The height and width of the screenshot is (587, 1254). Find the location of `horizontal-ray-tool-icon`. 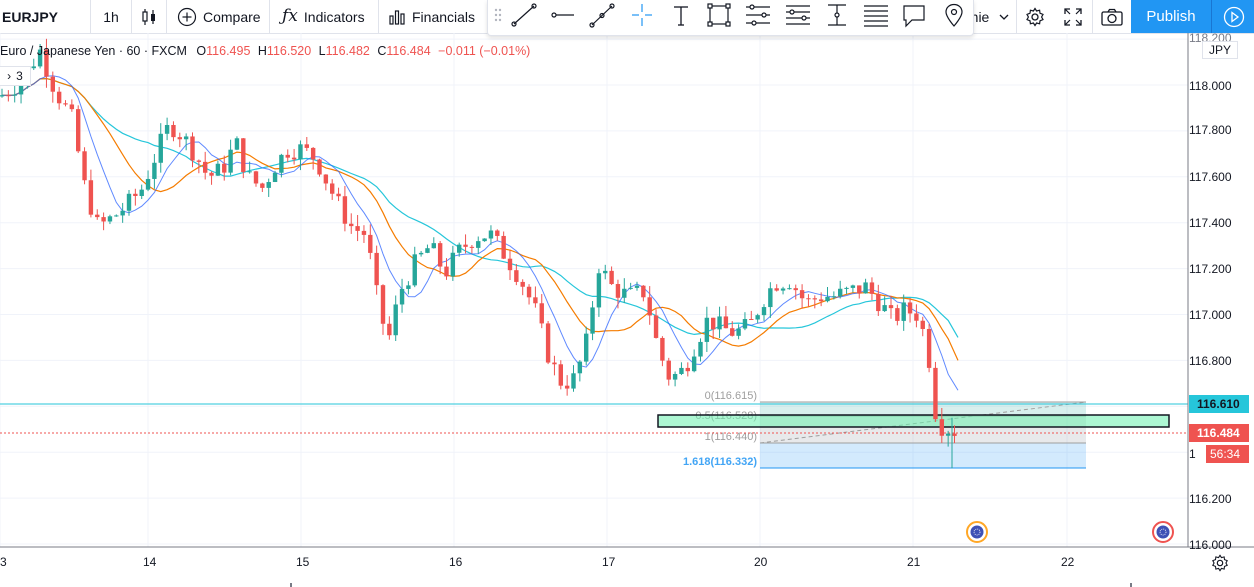

horizontal-ray-tool-icon is located at coordinates (562, 15).